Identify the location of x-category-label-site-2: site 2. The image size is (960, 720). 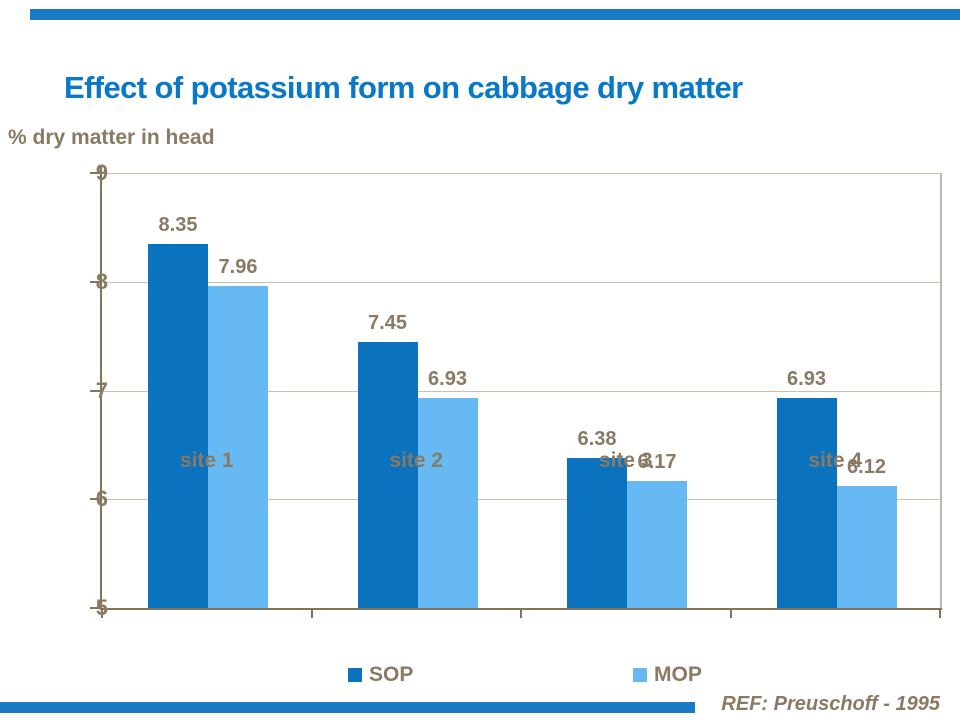
(416, 460).